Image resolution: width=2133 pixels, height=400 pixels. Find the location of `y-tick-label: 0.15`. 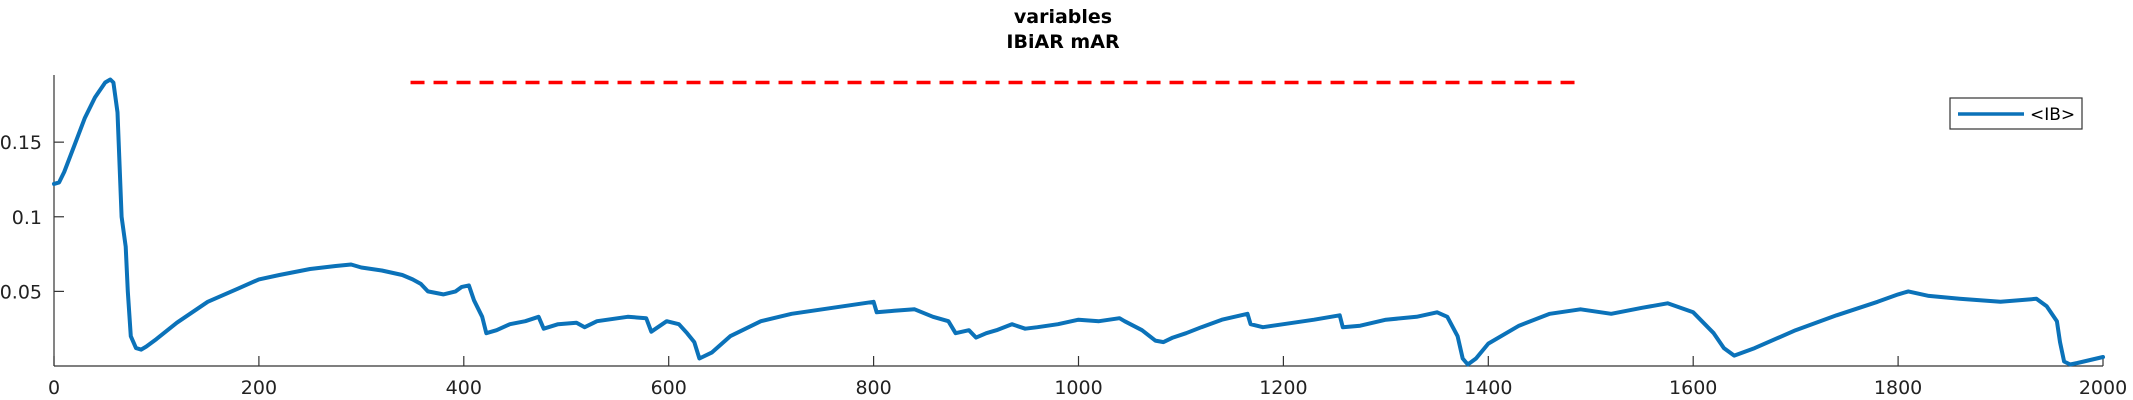

y-tick-label: 0.15 is located at coordinates (21, 143).